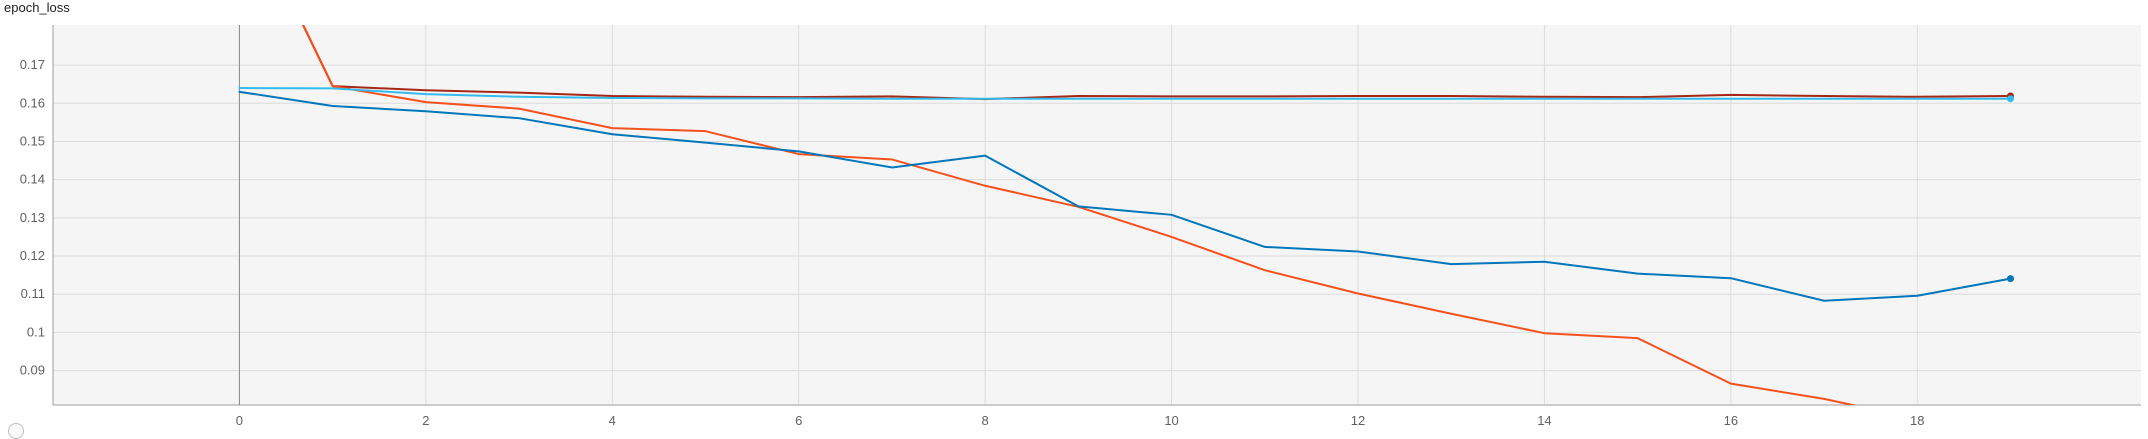  What do you see at coordinates (612, 420) in the screenshot?
I see `x-tick-label: 4` at bounding box center [612, 420].